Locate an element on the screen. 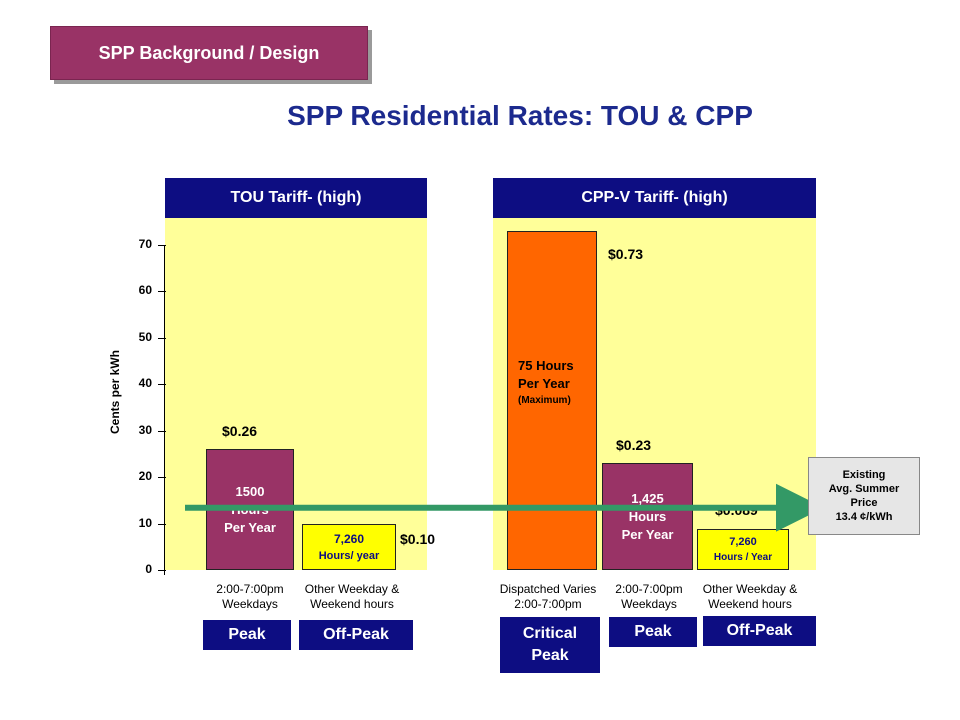 This screenshot has width=960, height=720. category-label: Dispatched Varies 2:00-7:00pm is located at coordinates (548, 596).